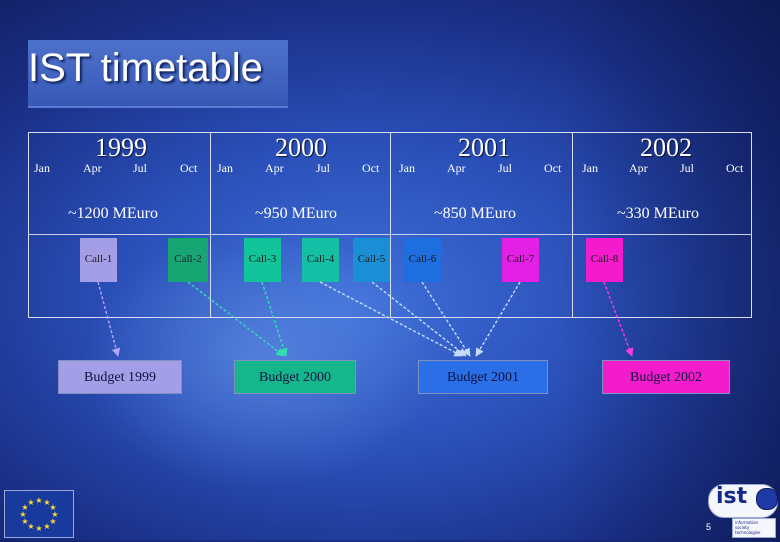 The width and height of the screenshot is (780, 542). Describe the element at coordinates (666, 377) in the screenshot. I see `budget-2002-box: Budget 2002` at that location.